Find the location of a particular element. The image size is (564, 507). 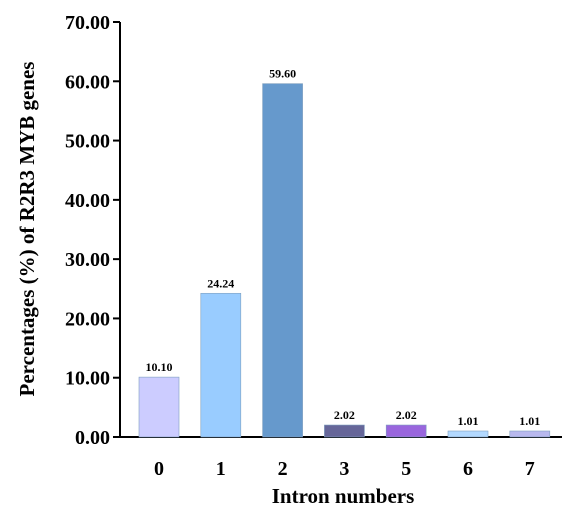

y-tick-label: 0.00 is located at coordinates (92, 438).